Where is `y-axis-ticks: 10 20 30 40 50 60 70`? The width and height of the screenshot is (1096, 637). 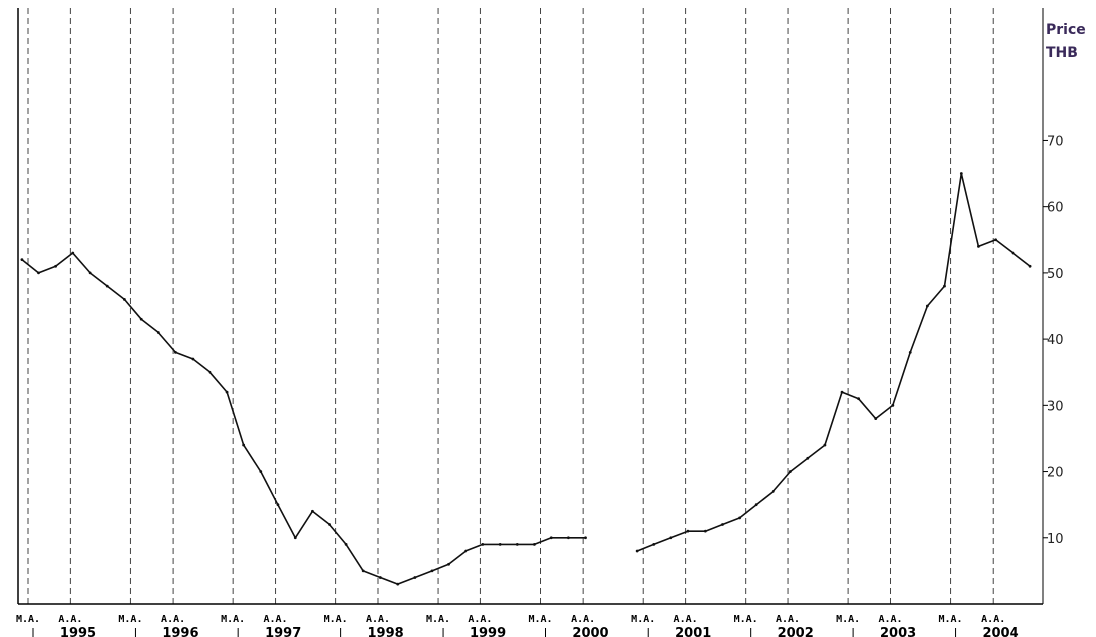
y-axis-ticks: 10 20 30 40 50 60 70 is located at coordinates (1053, 340).